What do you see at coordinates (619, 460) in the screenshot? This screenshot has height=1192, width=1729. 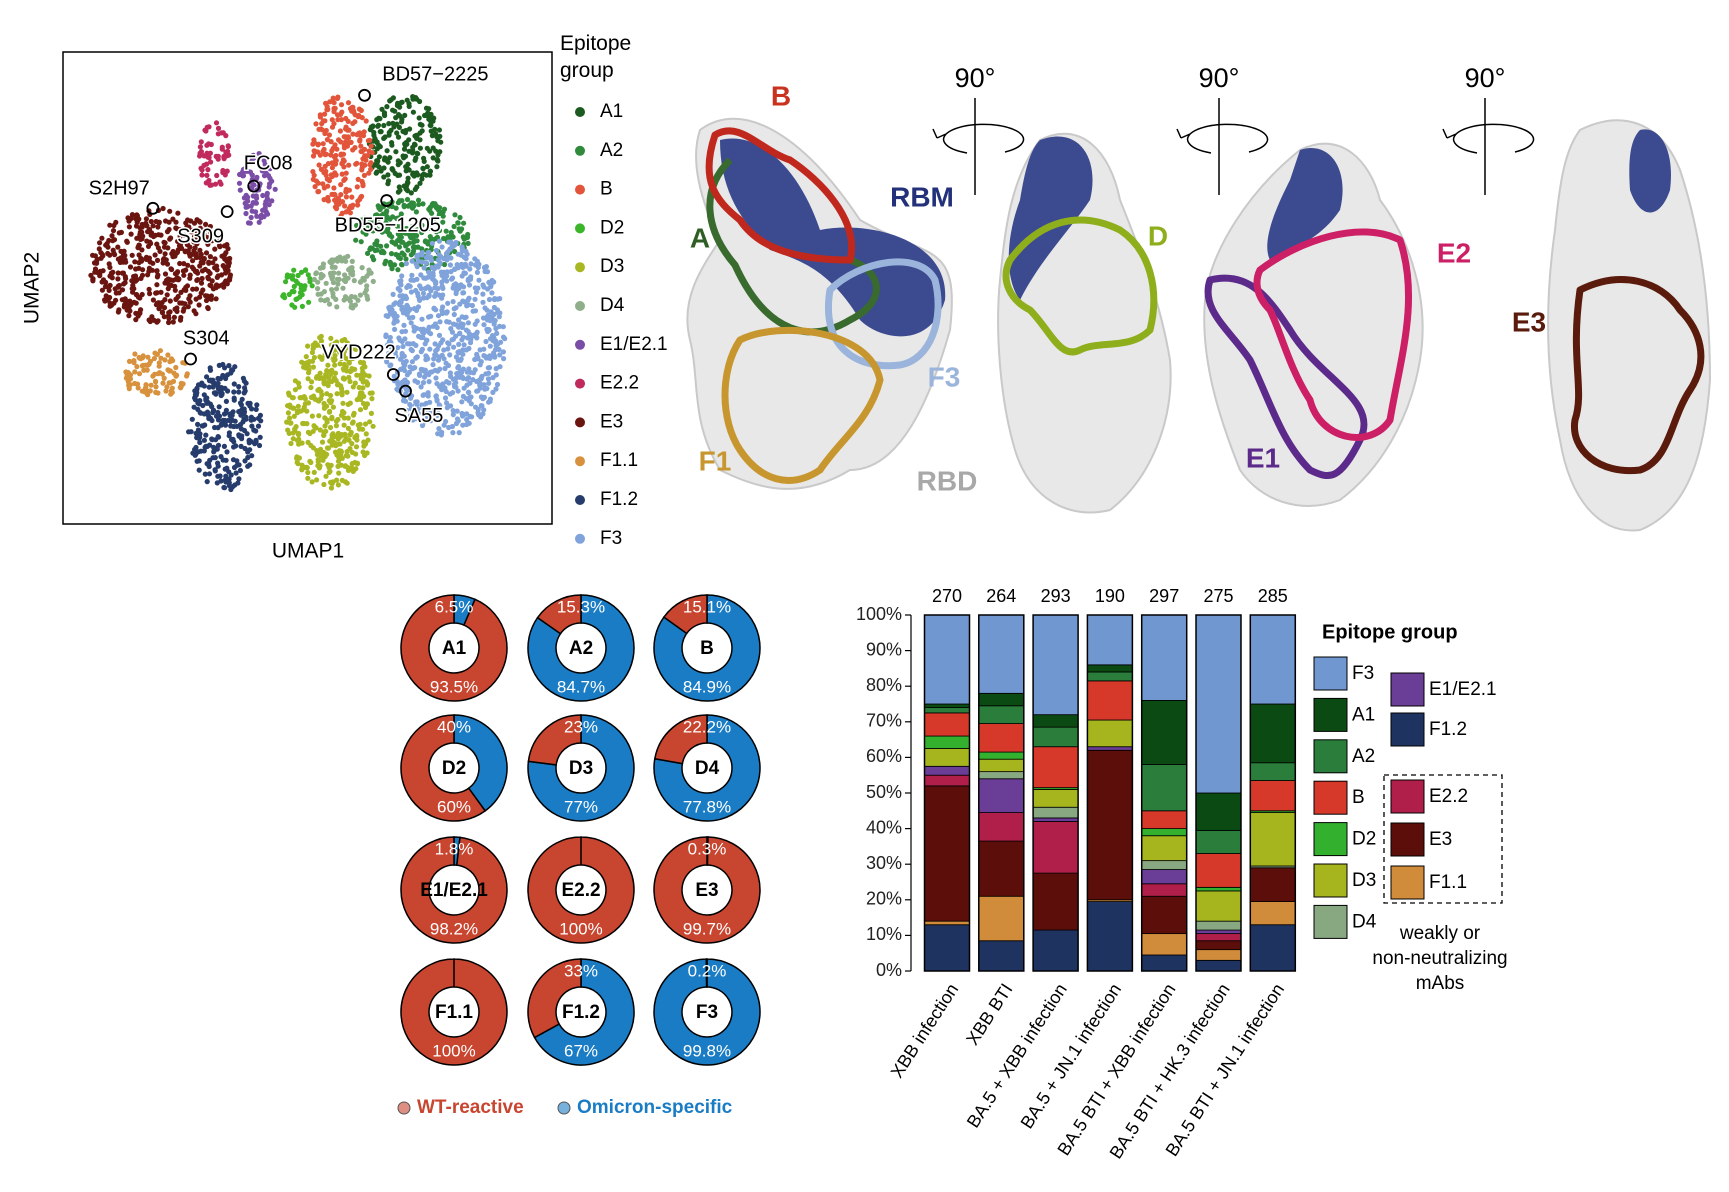 I see `legend-label: F1.1` at bounding box center [619, 460].